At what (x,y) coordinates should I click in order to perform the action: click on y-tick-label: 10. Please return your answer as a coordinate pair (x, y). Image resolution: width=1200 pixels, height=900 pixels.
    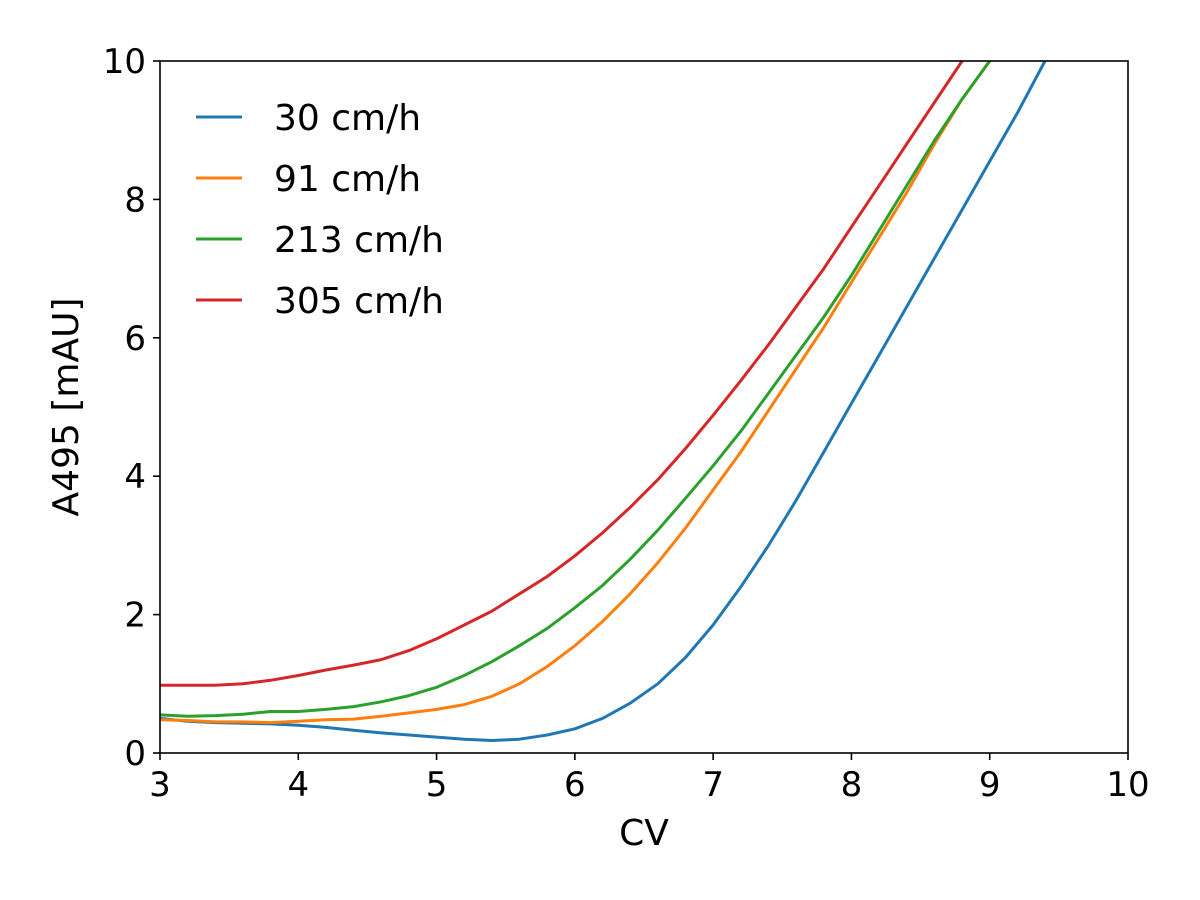
    Looking at the image, I should click on (124, 62).